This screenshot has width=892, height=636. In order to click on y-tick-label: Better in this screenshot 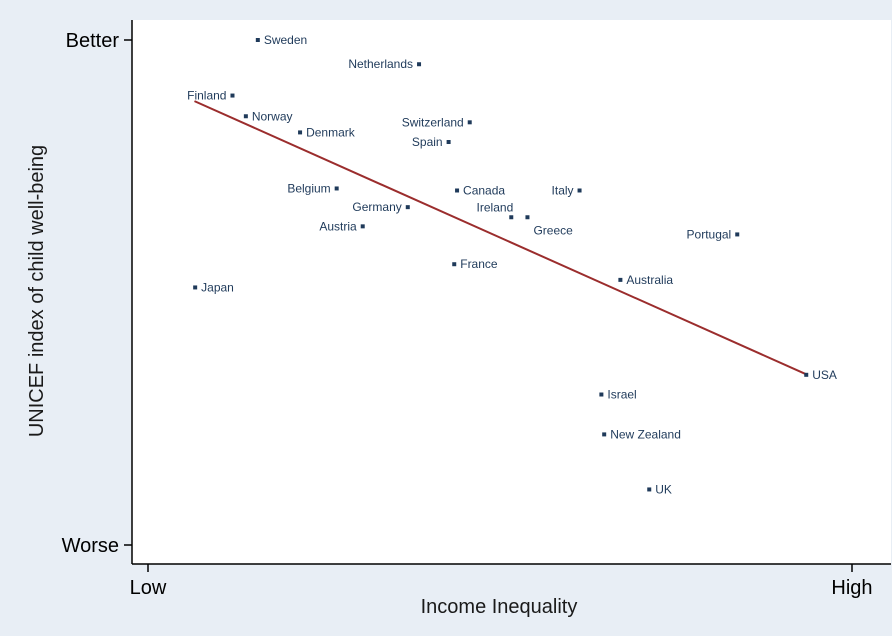, I will do `click(93, 41)`.